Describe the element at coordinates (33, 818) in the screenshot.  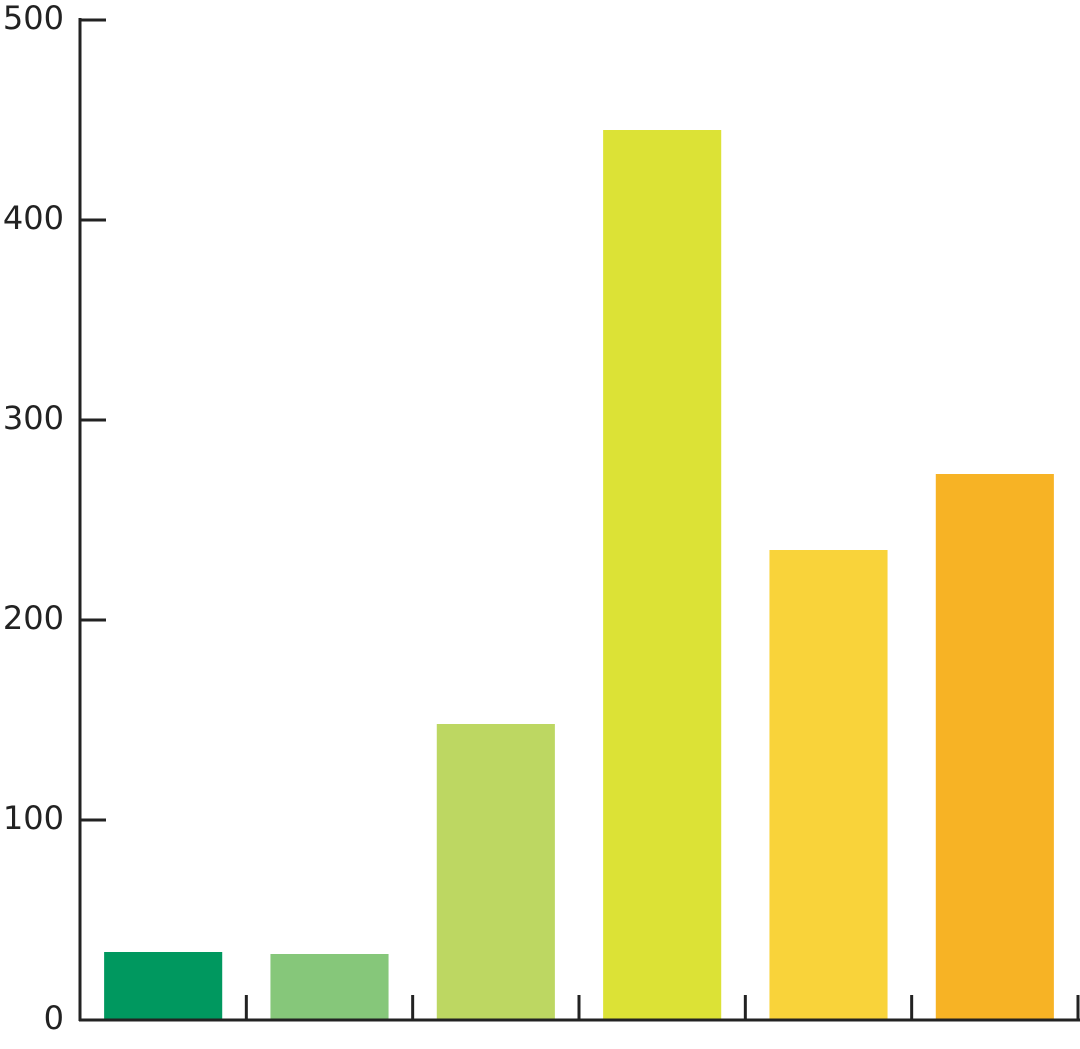
I see `y-tick-label: 100` at that location.